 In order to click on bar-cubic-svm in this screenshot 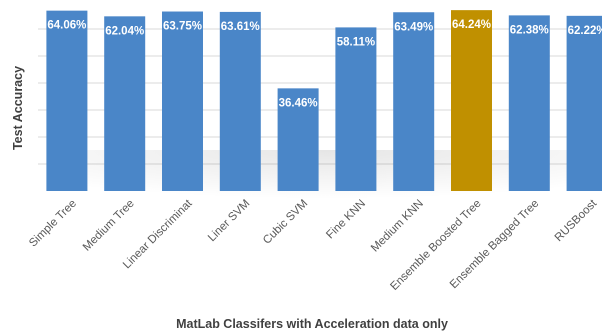, I will do `click(298, 139)`.